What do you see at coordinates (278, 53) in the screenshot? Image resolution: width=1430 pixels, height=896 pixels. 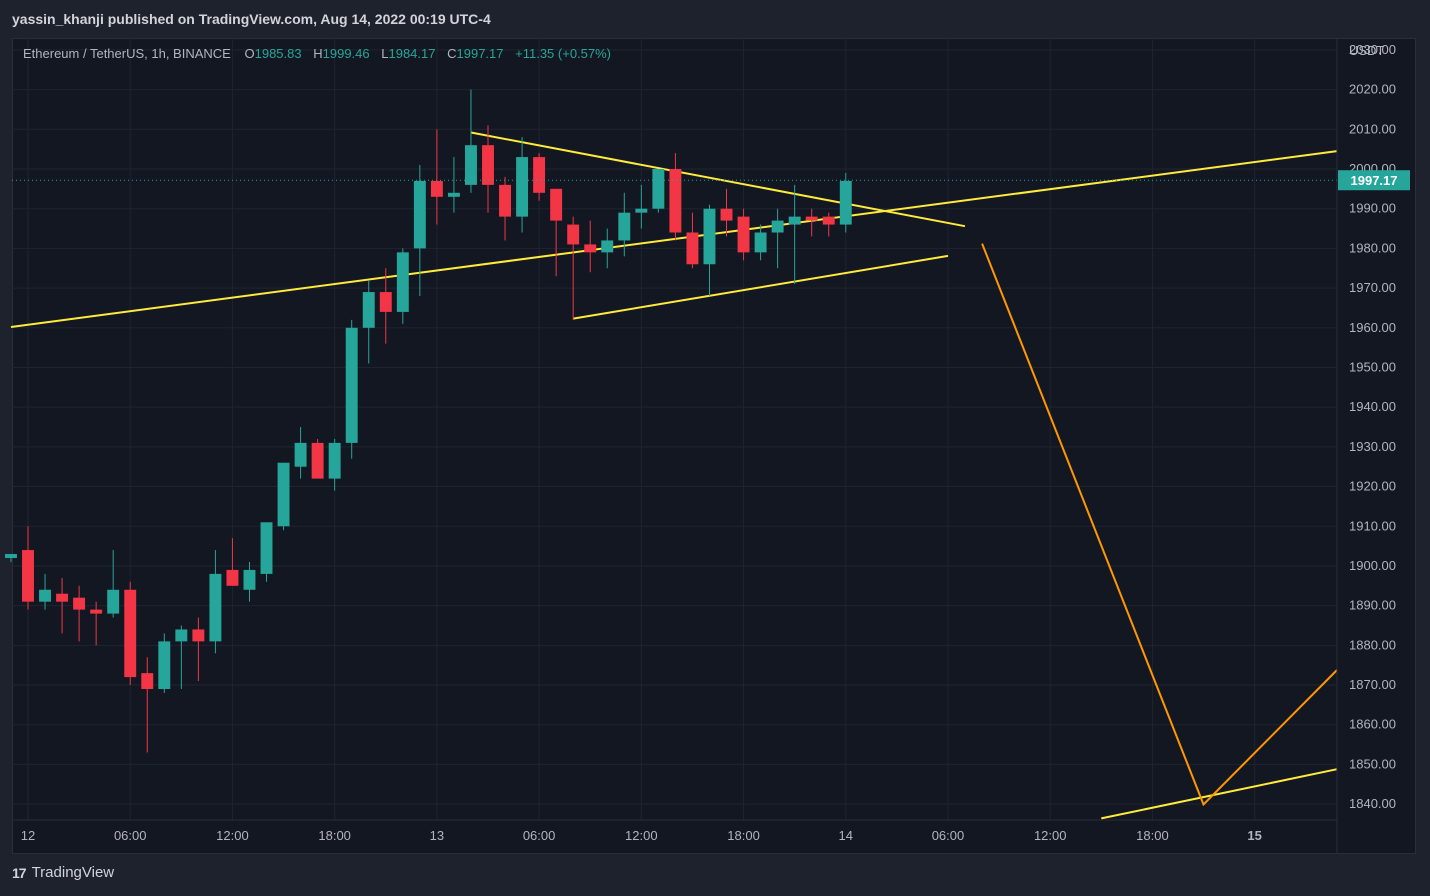 I see `open-value: 1985.83` at bounding box center [278, 53].